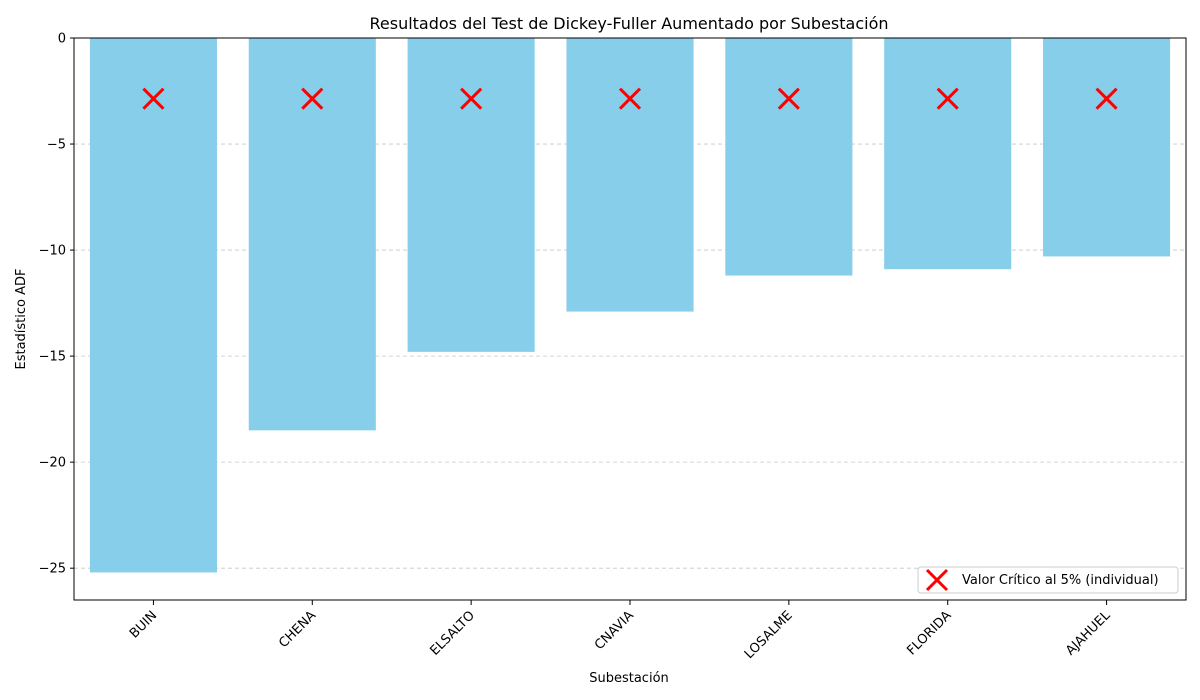 Image resolution: width=1200 pixels, height=700 pixels. Describe the element at coordinates (1088, 633) in the screenshot. I see `x-tick-label-ajahuel: AJAHUEL` at that location.